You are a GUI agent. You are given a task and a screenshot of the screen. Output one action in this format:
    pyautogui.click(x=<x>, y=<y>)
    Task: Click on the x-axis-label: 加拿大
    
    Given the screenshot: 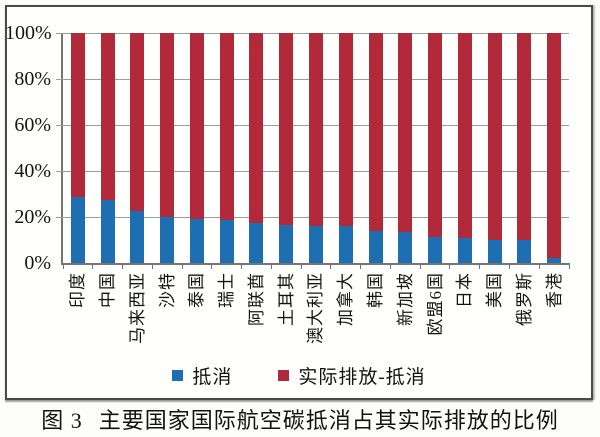 What is the action you would take?
    pyautogui.click(x=346, y=299)
    